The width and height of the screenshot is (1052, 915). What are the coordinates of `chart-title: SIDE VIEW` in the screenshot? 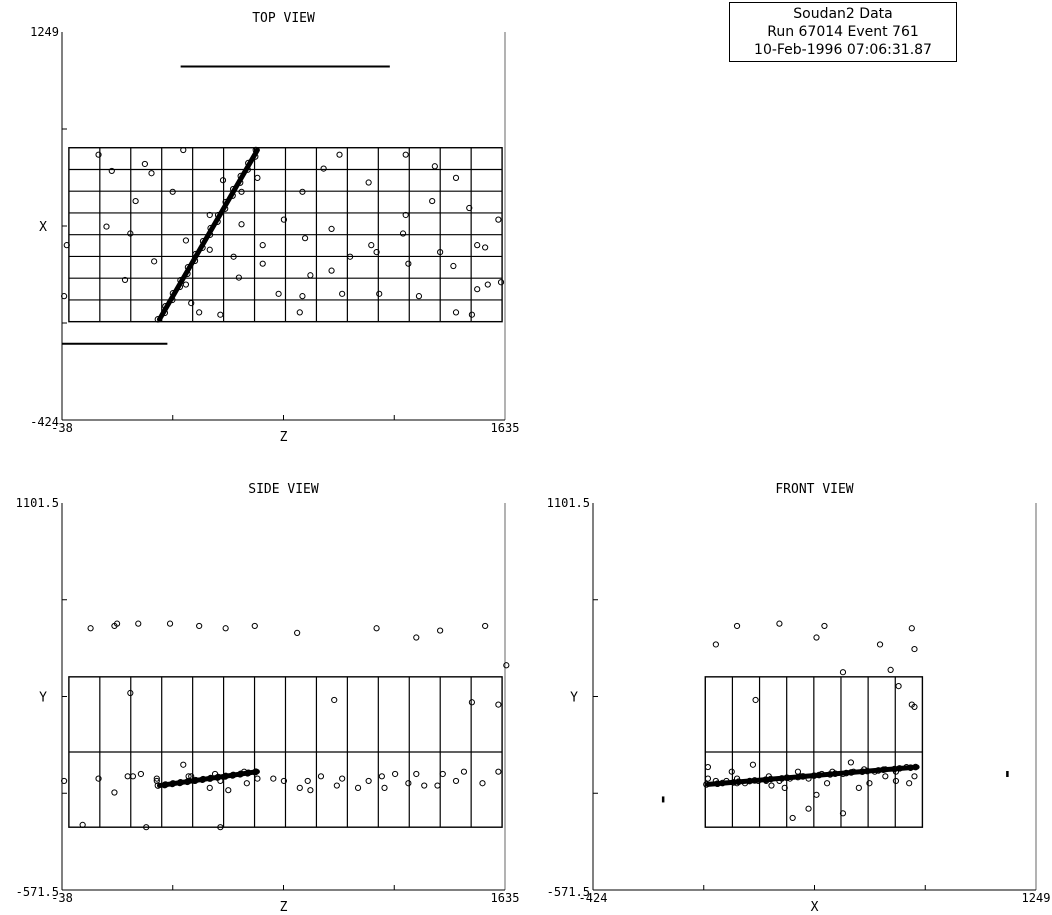 It's located at (283, 489).